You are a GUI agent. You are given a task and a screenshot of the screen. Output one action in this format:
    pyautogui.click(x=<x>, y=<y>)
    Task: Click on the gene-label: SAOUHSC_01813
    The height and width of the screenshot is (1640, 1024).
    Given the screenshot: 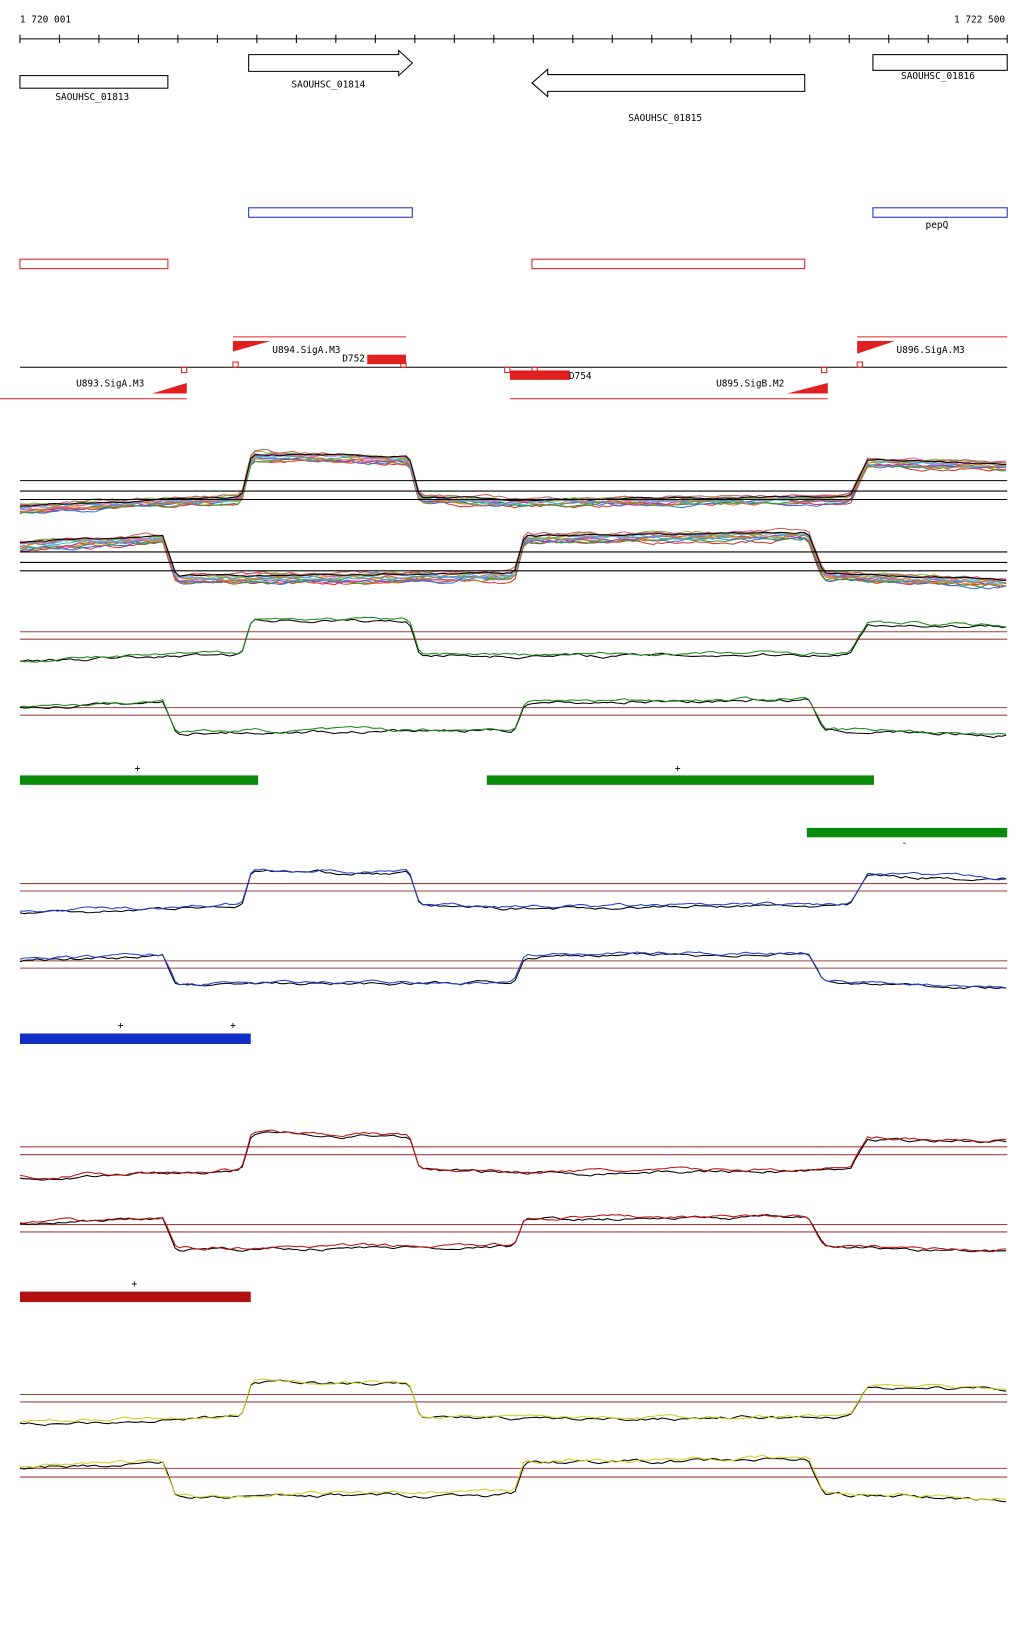 What is the action you would take?
    pyautogui.click(x=92, y=97)
    